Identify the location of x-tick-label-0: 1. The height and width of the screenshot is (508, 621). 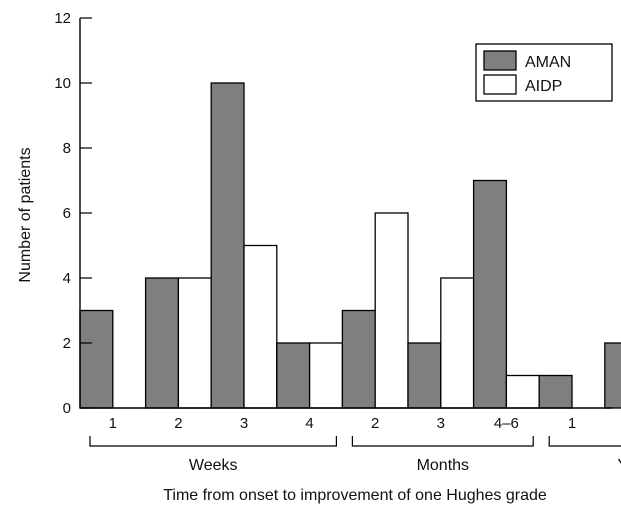
(113, 423).